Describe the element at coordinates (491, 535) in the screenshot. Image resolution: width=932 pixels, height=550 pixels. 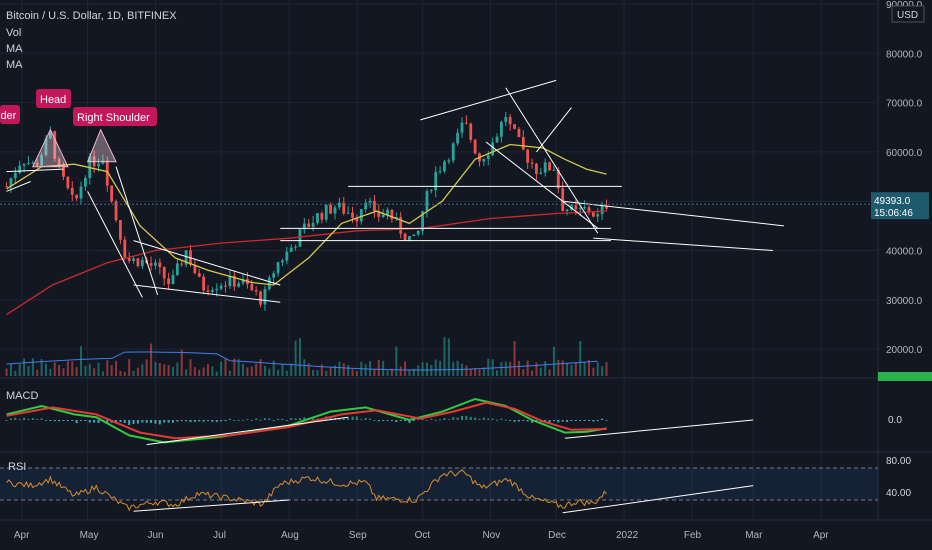
I see `x-tick-label: Nov` at that location.